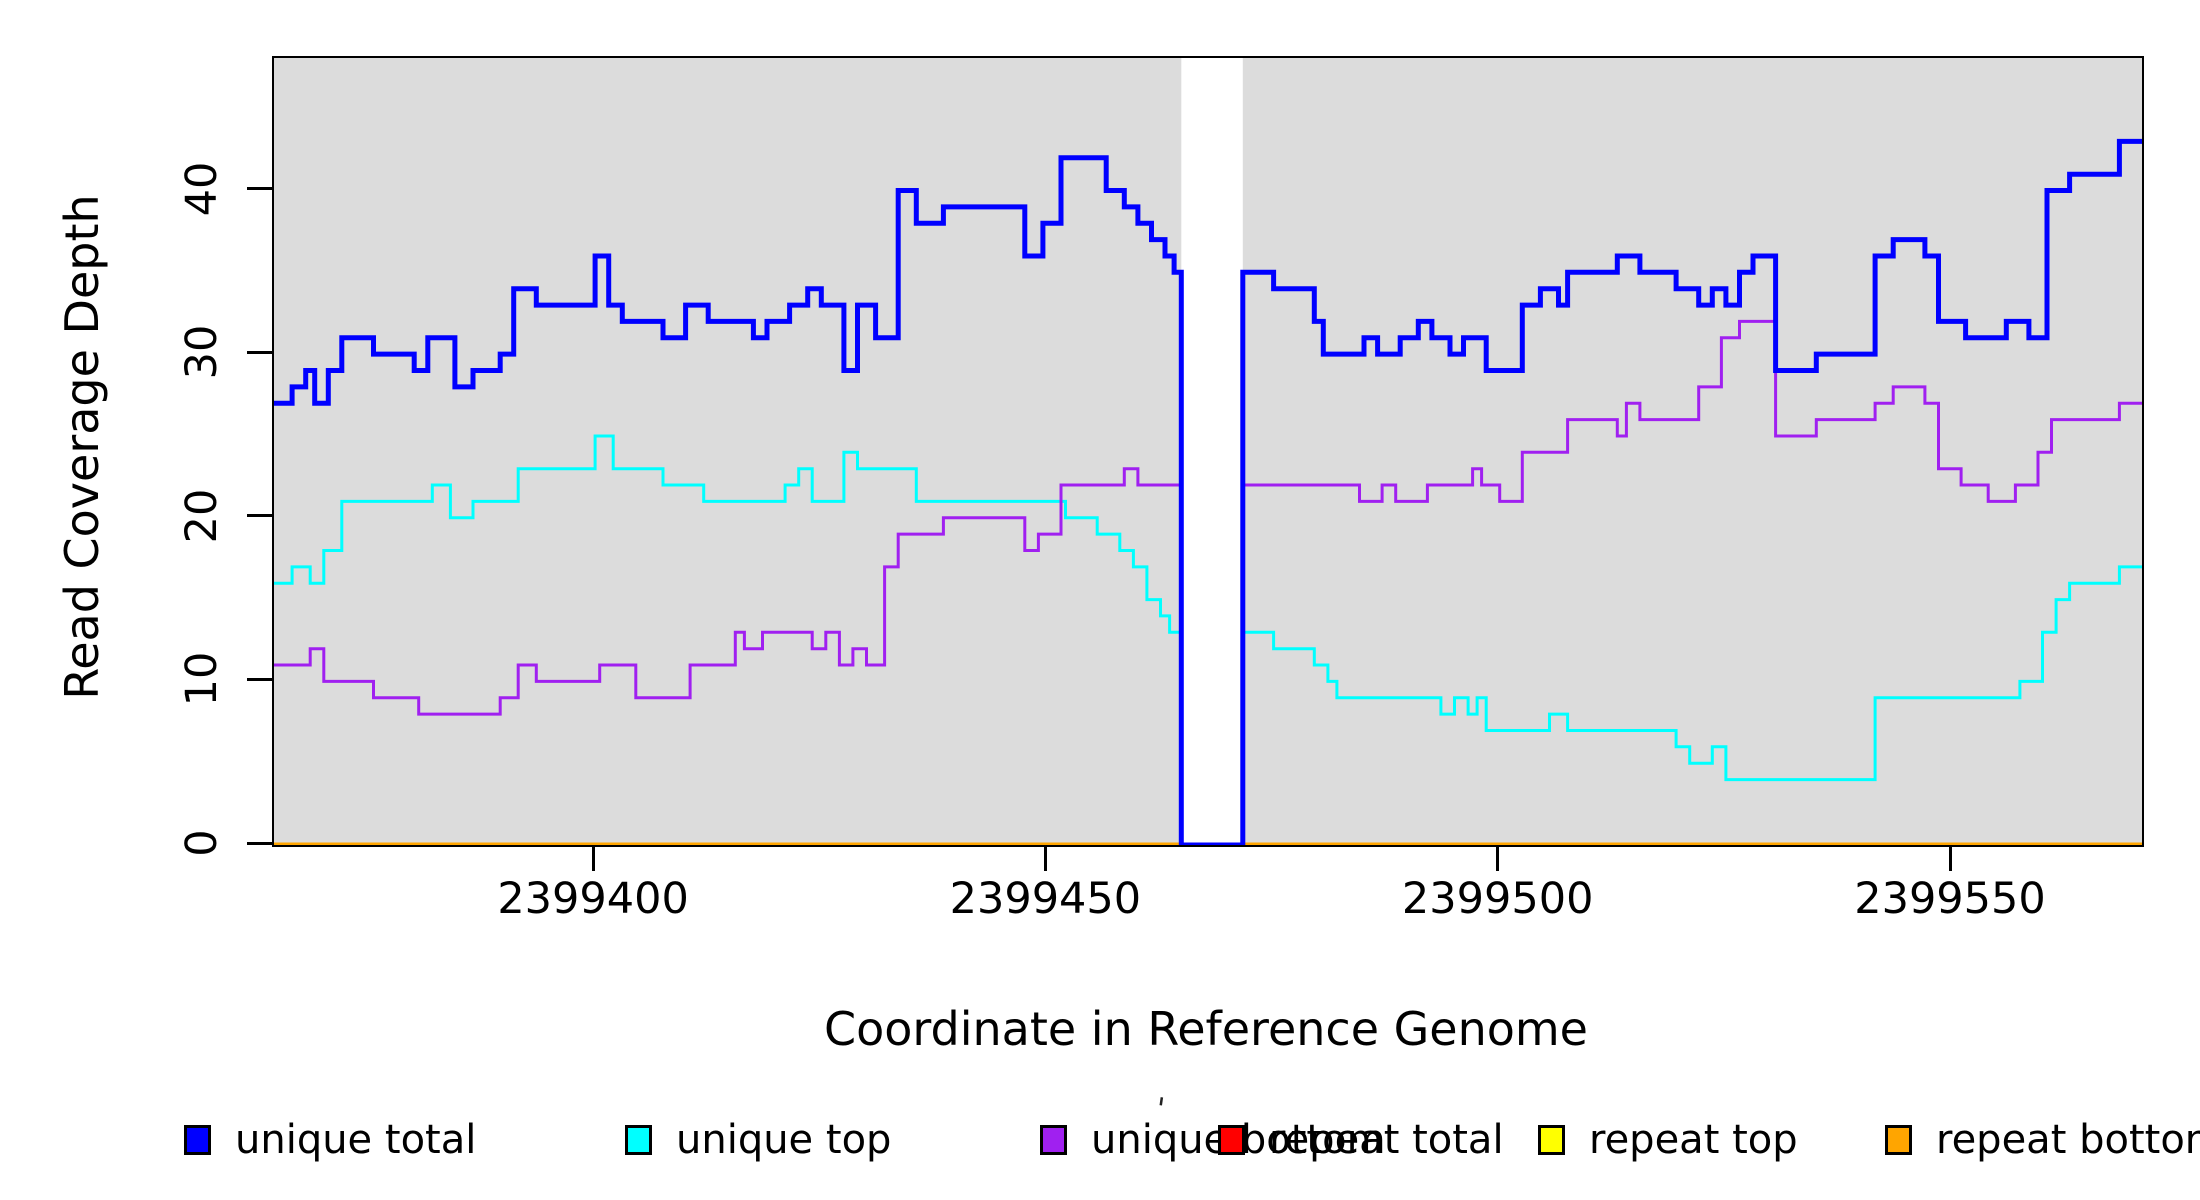 This screenshot has width=2200, height=1200. I want to click on legend-swatch-unique-bottom, so click(1053, 1140).